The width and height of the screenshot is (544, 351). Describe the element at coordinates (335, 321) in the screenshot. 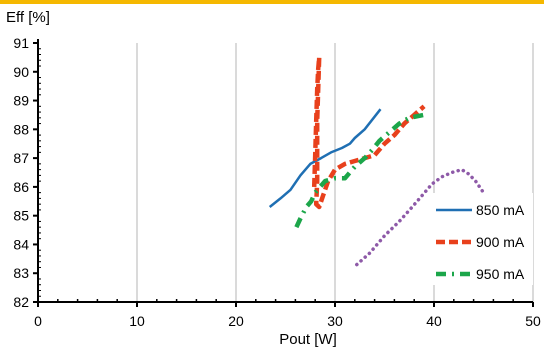

I see `x-tick-label: 30` at that location.